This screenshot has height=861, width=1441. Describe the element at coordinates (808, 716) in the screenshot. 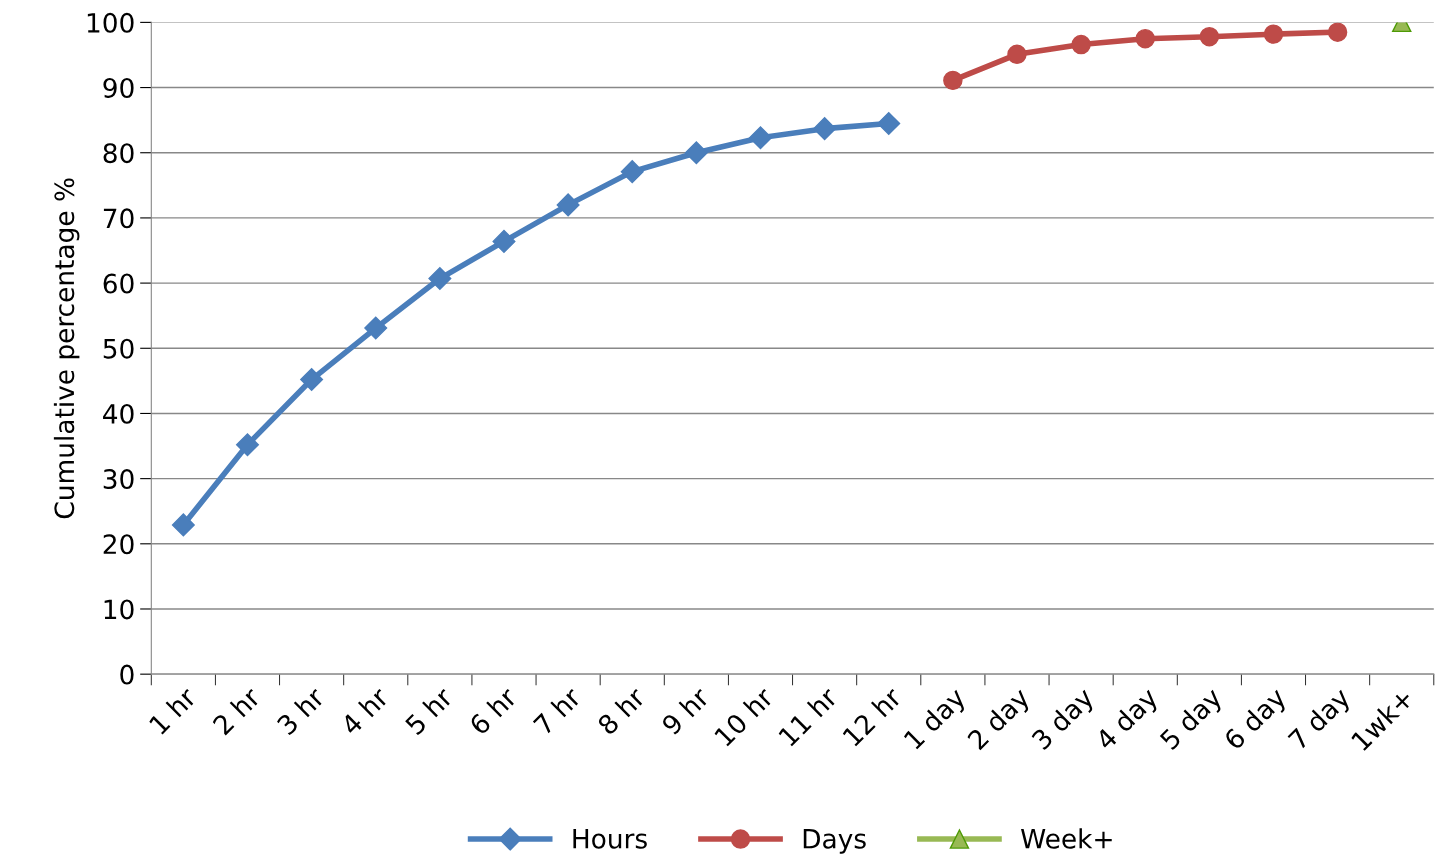

I see `x-tick-label: 11 hr` at that location.